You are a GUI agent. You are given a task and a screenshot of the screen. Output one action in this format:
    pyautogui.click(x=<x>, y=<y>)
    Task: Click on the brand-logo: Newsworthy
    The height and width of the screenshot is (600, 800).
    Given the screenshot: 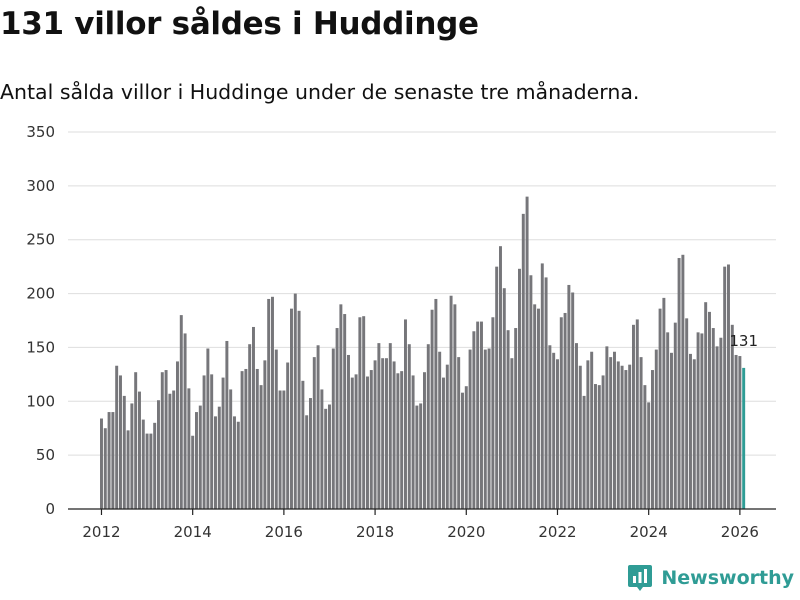 What is the action you would take?
    pyautogui.click(x=710, y=578)
    